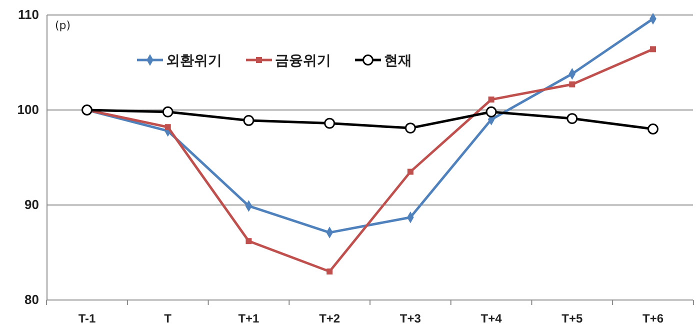  What do you see at coordinates (168, 319) in the screenshot?
I see `x-tick-label: T` at bounding box center [168, 319].